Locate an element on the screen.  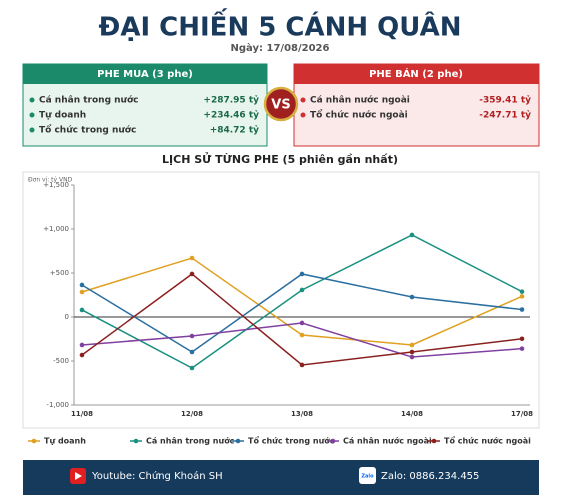
chart-title: LỊCH SỬ TỪNG PHE (5 phiên gần nhất) is located at coordinates (280, 159).